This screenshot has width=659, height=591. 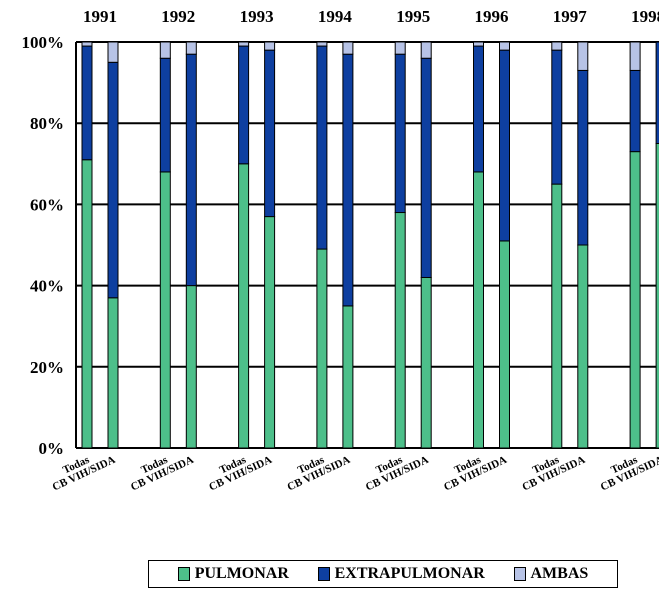 I want to click on legend-label-extrapulmonar: EXTRAPULMONAR, so click(x=409, y=573).